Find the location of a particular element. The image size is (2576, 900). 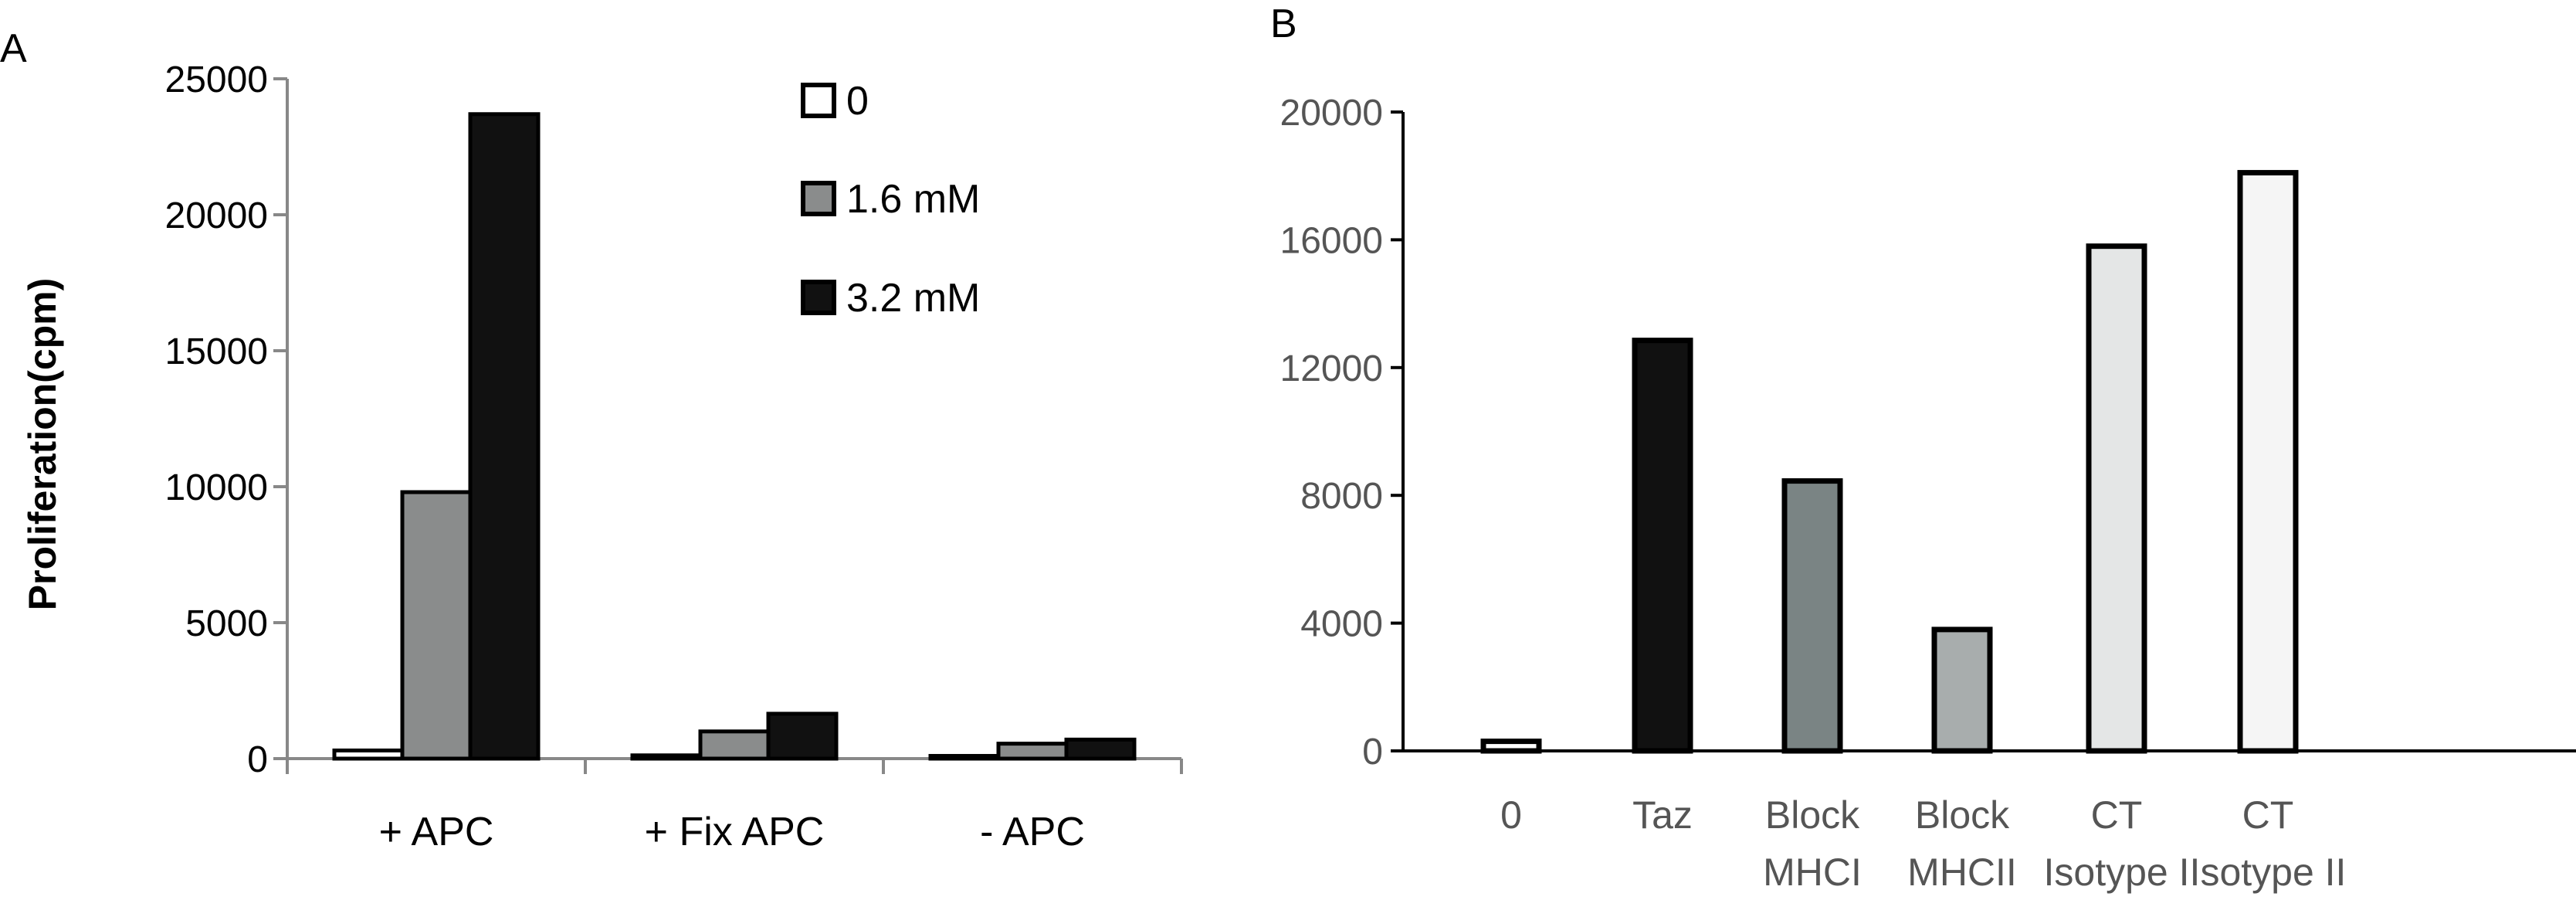

x-tick-label: MHCII is located at coordinates (1962, 872).